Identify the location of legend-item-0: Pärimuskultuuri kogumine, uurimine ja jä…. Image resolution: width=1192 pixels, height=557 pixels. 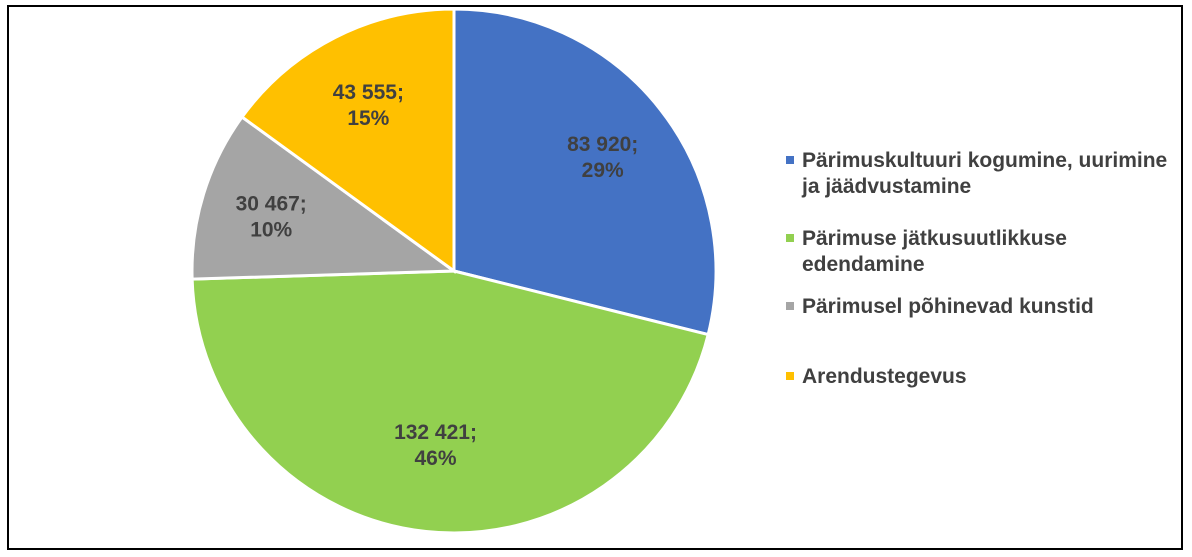
(984, 174).